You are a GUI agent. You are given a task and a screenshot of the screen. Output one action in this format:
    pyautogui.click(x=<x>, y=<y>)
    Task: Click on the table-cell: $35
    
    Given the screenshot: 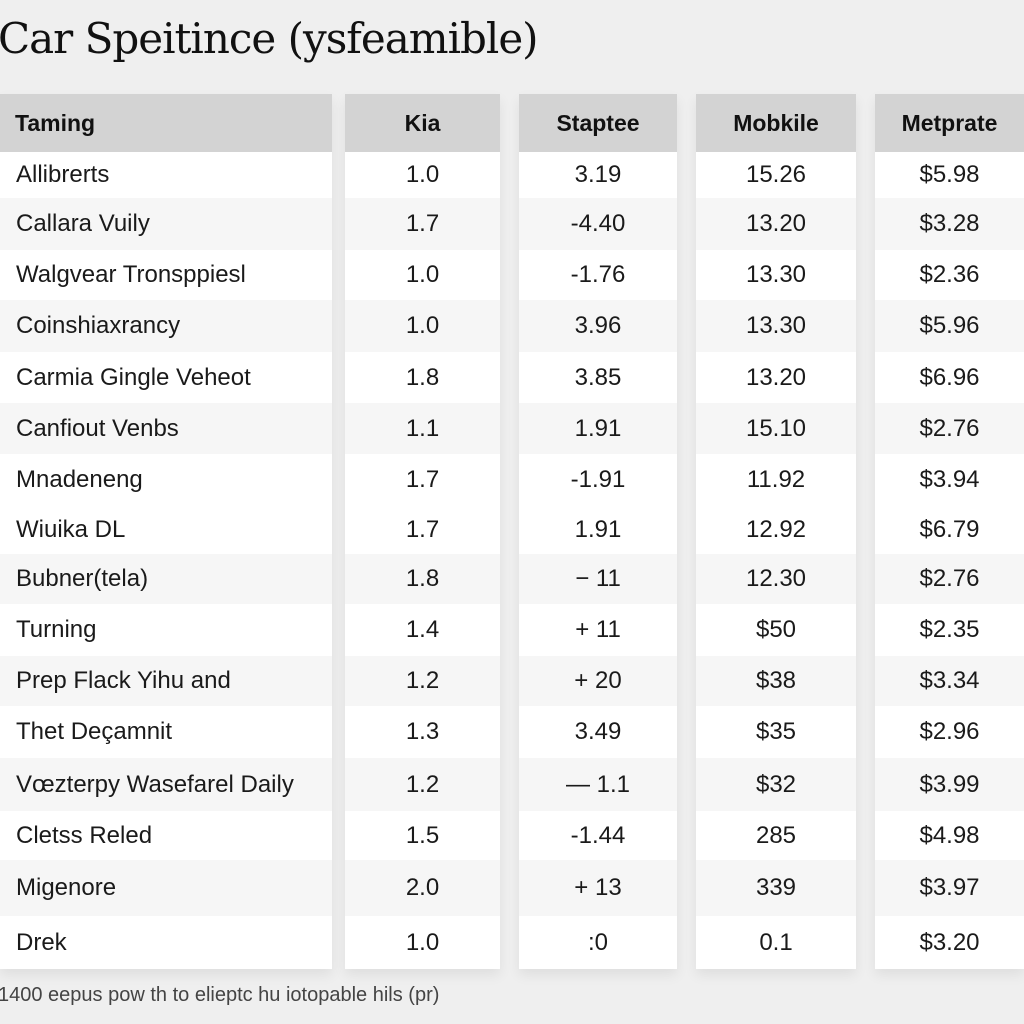 What is the action you would take?
    pyautogui.click(x=776, y=731)
    